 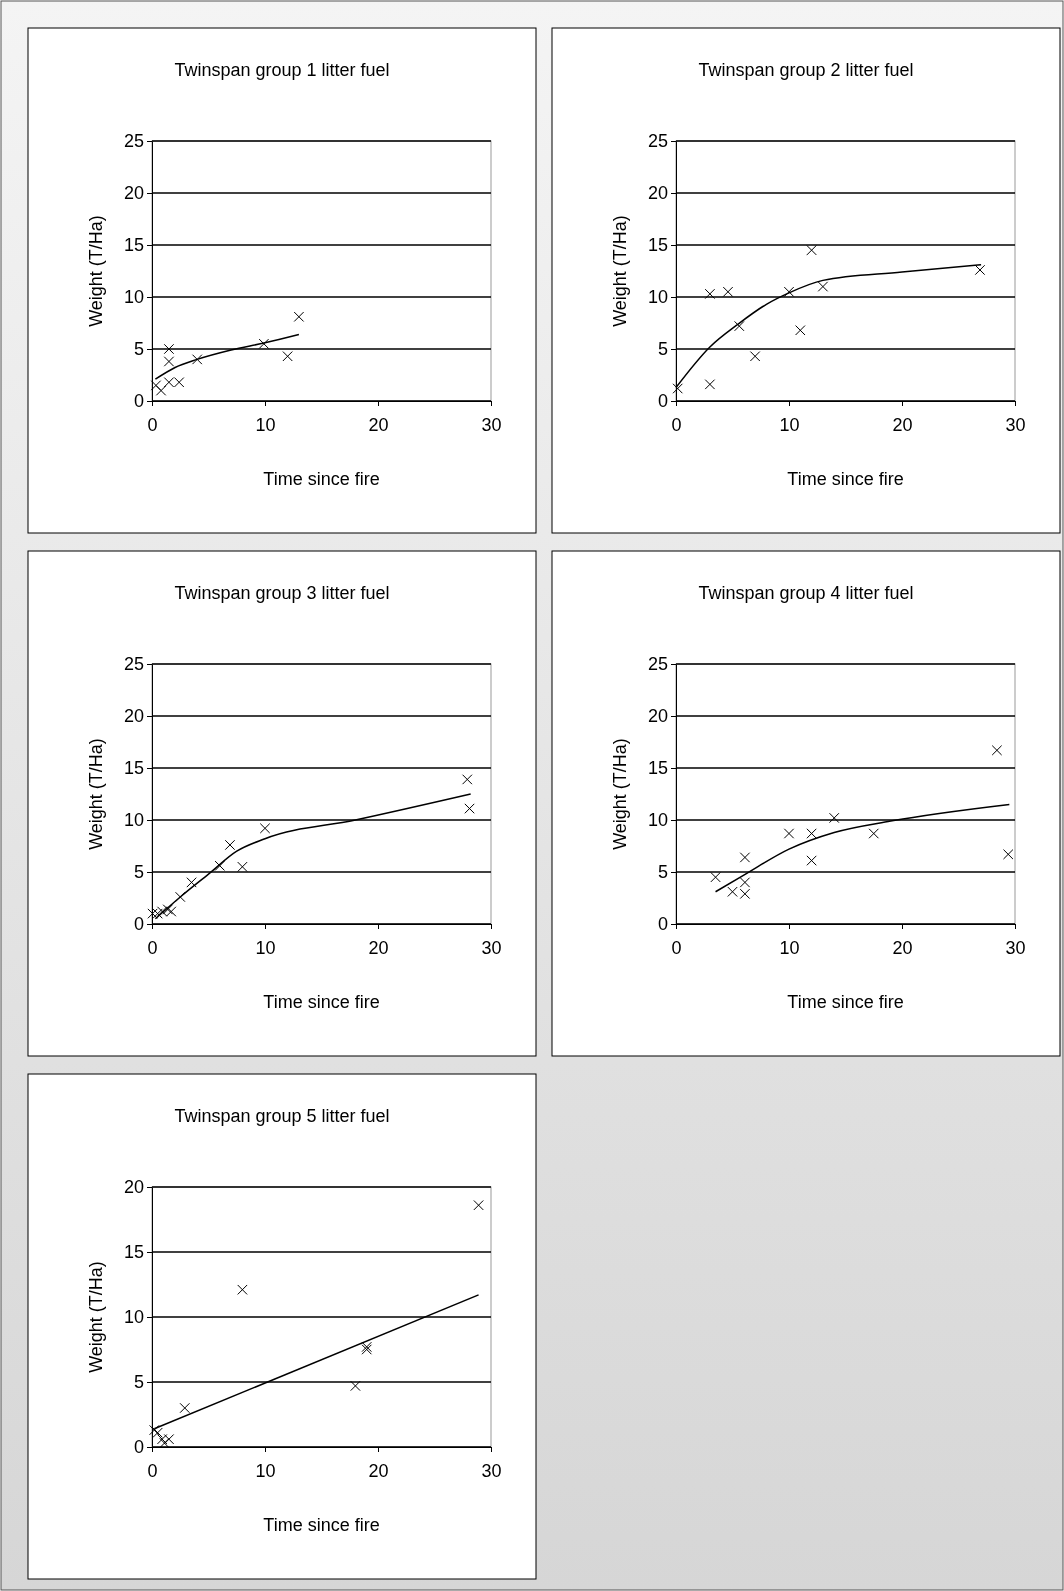 What do you see at coordinates (282, 593) in the screenshot?
I see `chart-title: Twinspan group 3 litter fuel` at bounding box center [282, 593].